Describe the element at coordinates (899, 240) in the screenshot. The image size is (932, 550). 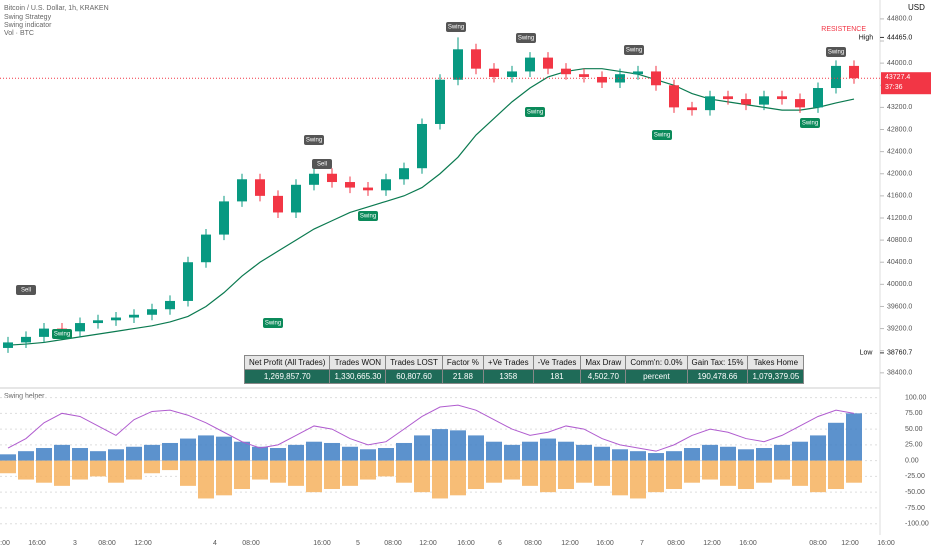
I see `y-tick-label: 40800.0` at that location.